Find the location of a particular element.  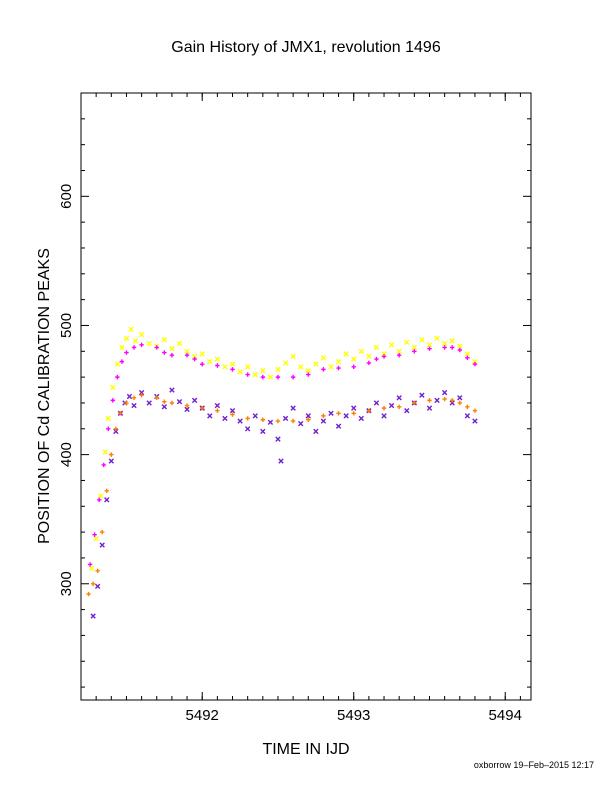

y-axis-label: POSITION OF Cd CALIBRATION PEAKS is located at coordinates (44, 396).